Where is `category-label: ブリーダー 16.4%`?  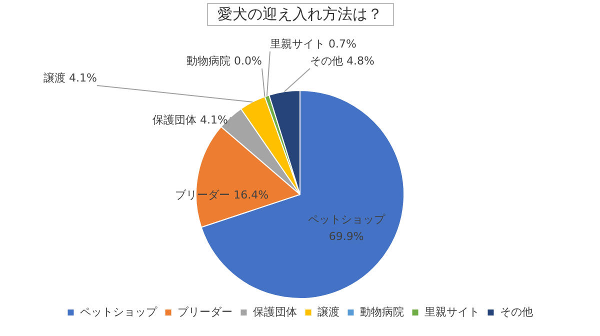 category-label: ブリーダー 16.4% is located at coordinates (222, 195).